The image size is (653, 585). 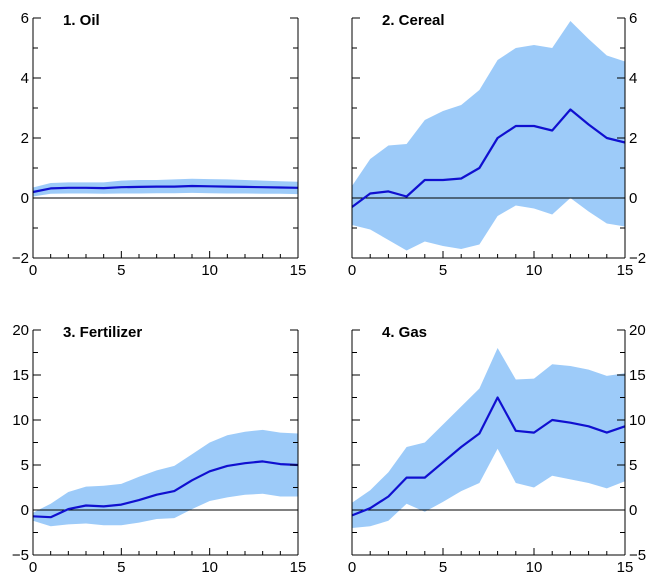 I want to click on panel-title: 1. Oil, so click(x=81, y=20).